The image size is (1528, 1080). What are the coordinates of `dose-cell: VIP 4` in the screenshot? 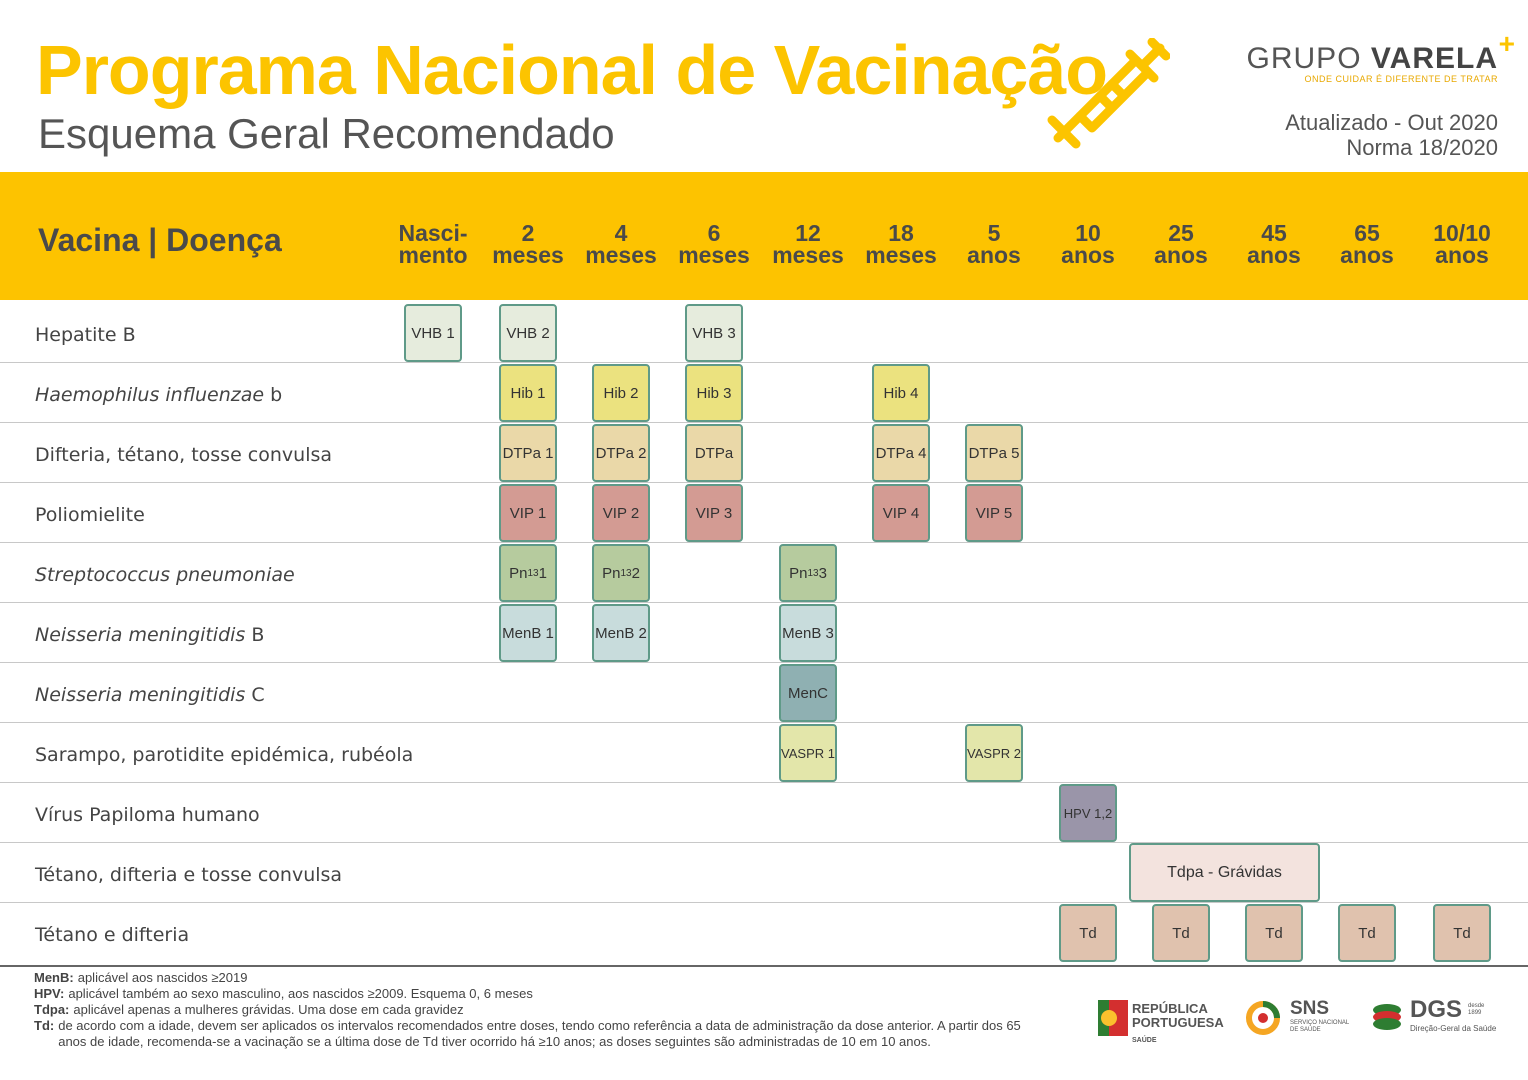 It's located at (901, 513).